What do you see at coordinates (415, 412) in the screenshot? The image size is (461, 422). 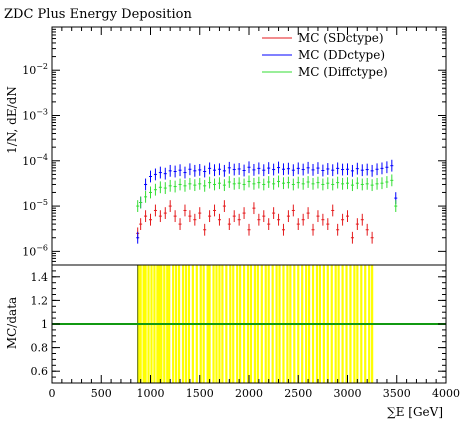 I see `x-axis-label: ∑E [GeV]` at bounding box center [415, 412].